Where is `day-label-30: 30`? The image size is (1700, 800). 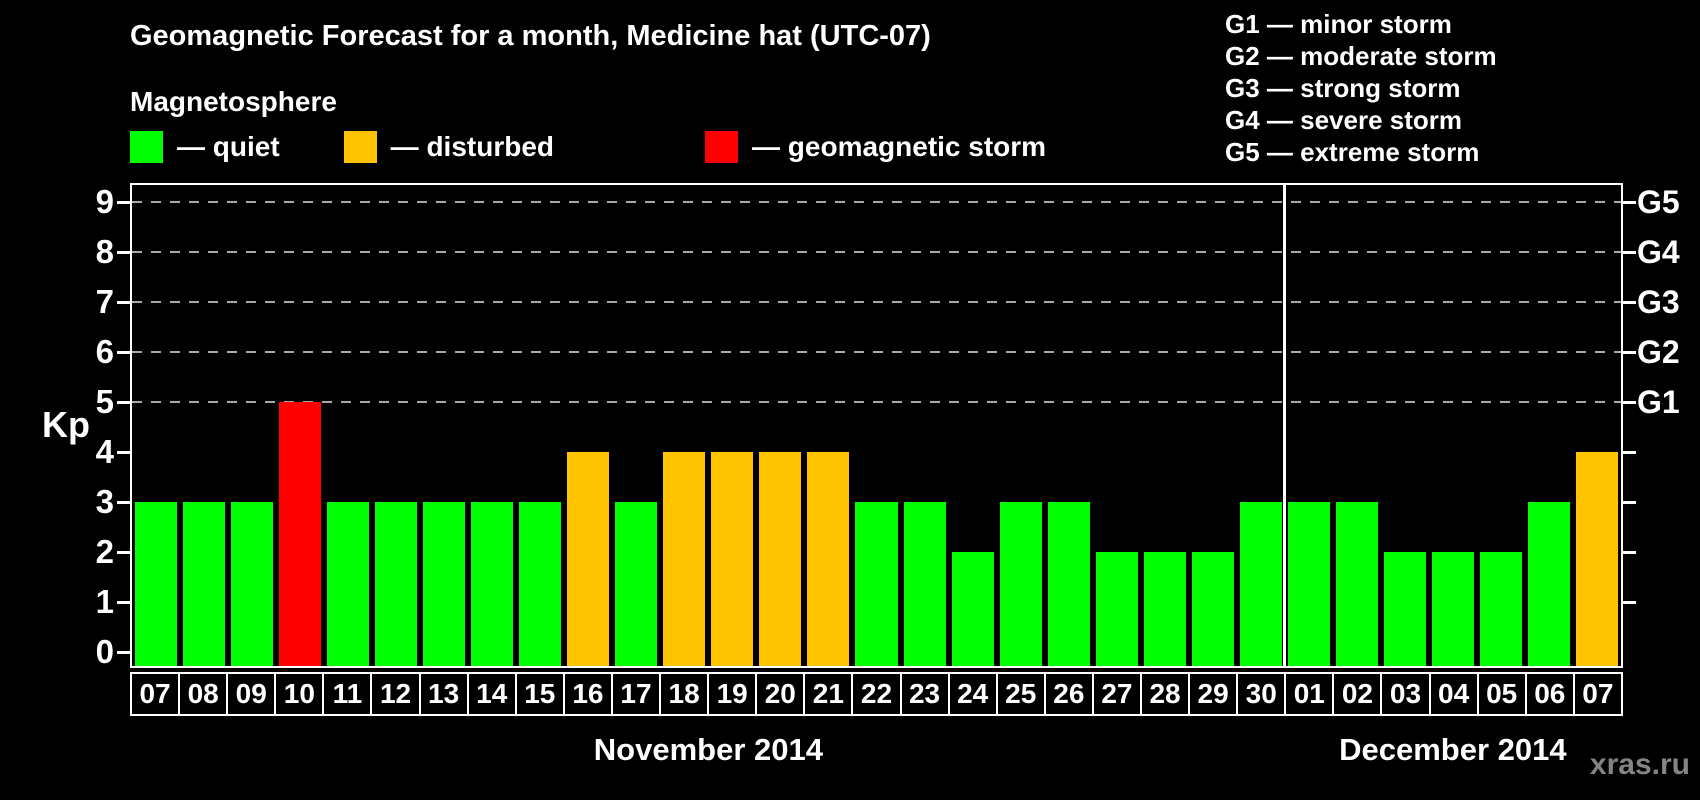
day-label-30: 30 is located at coordinates (1261, 694).